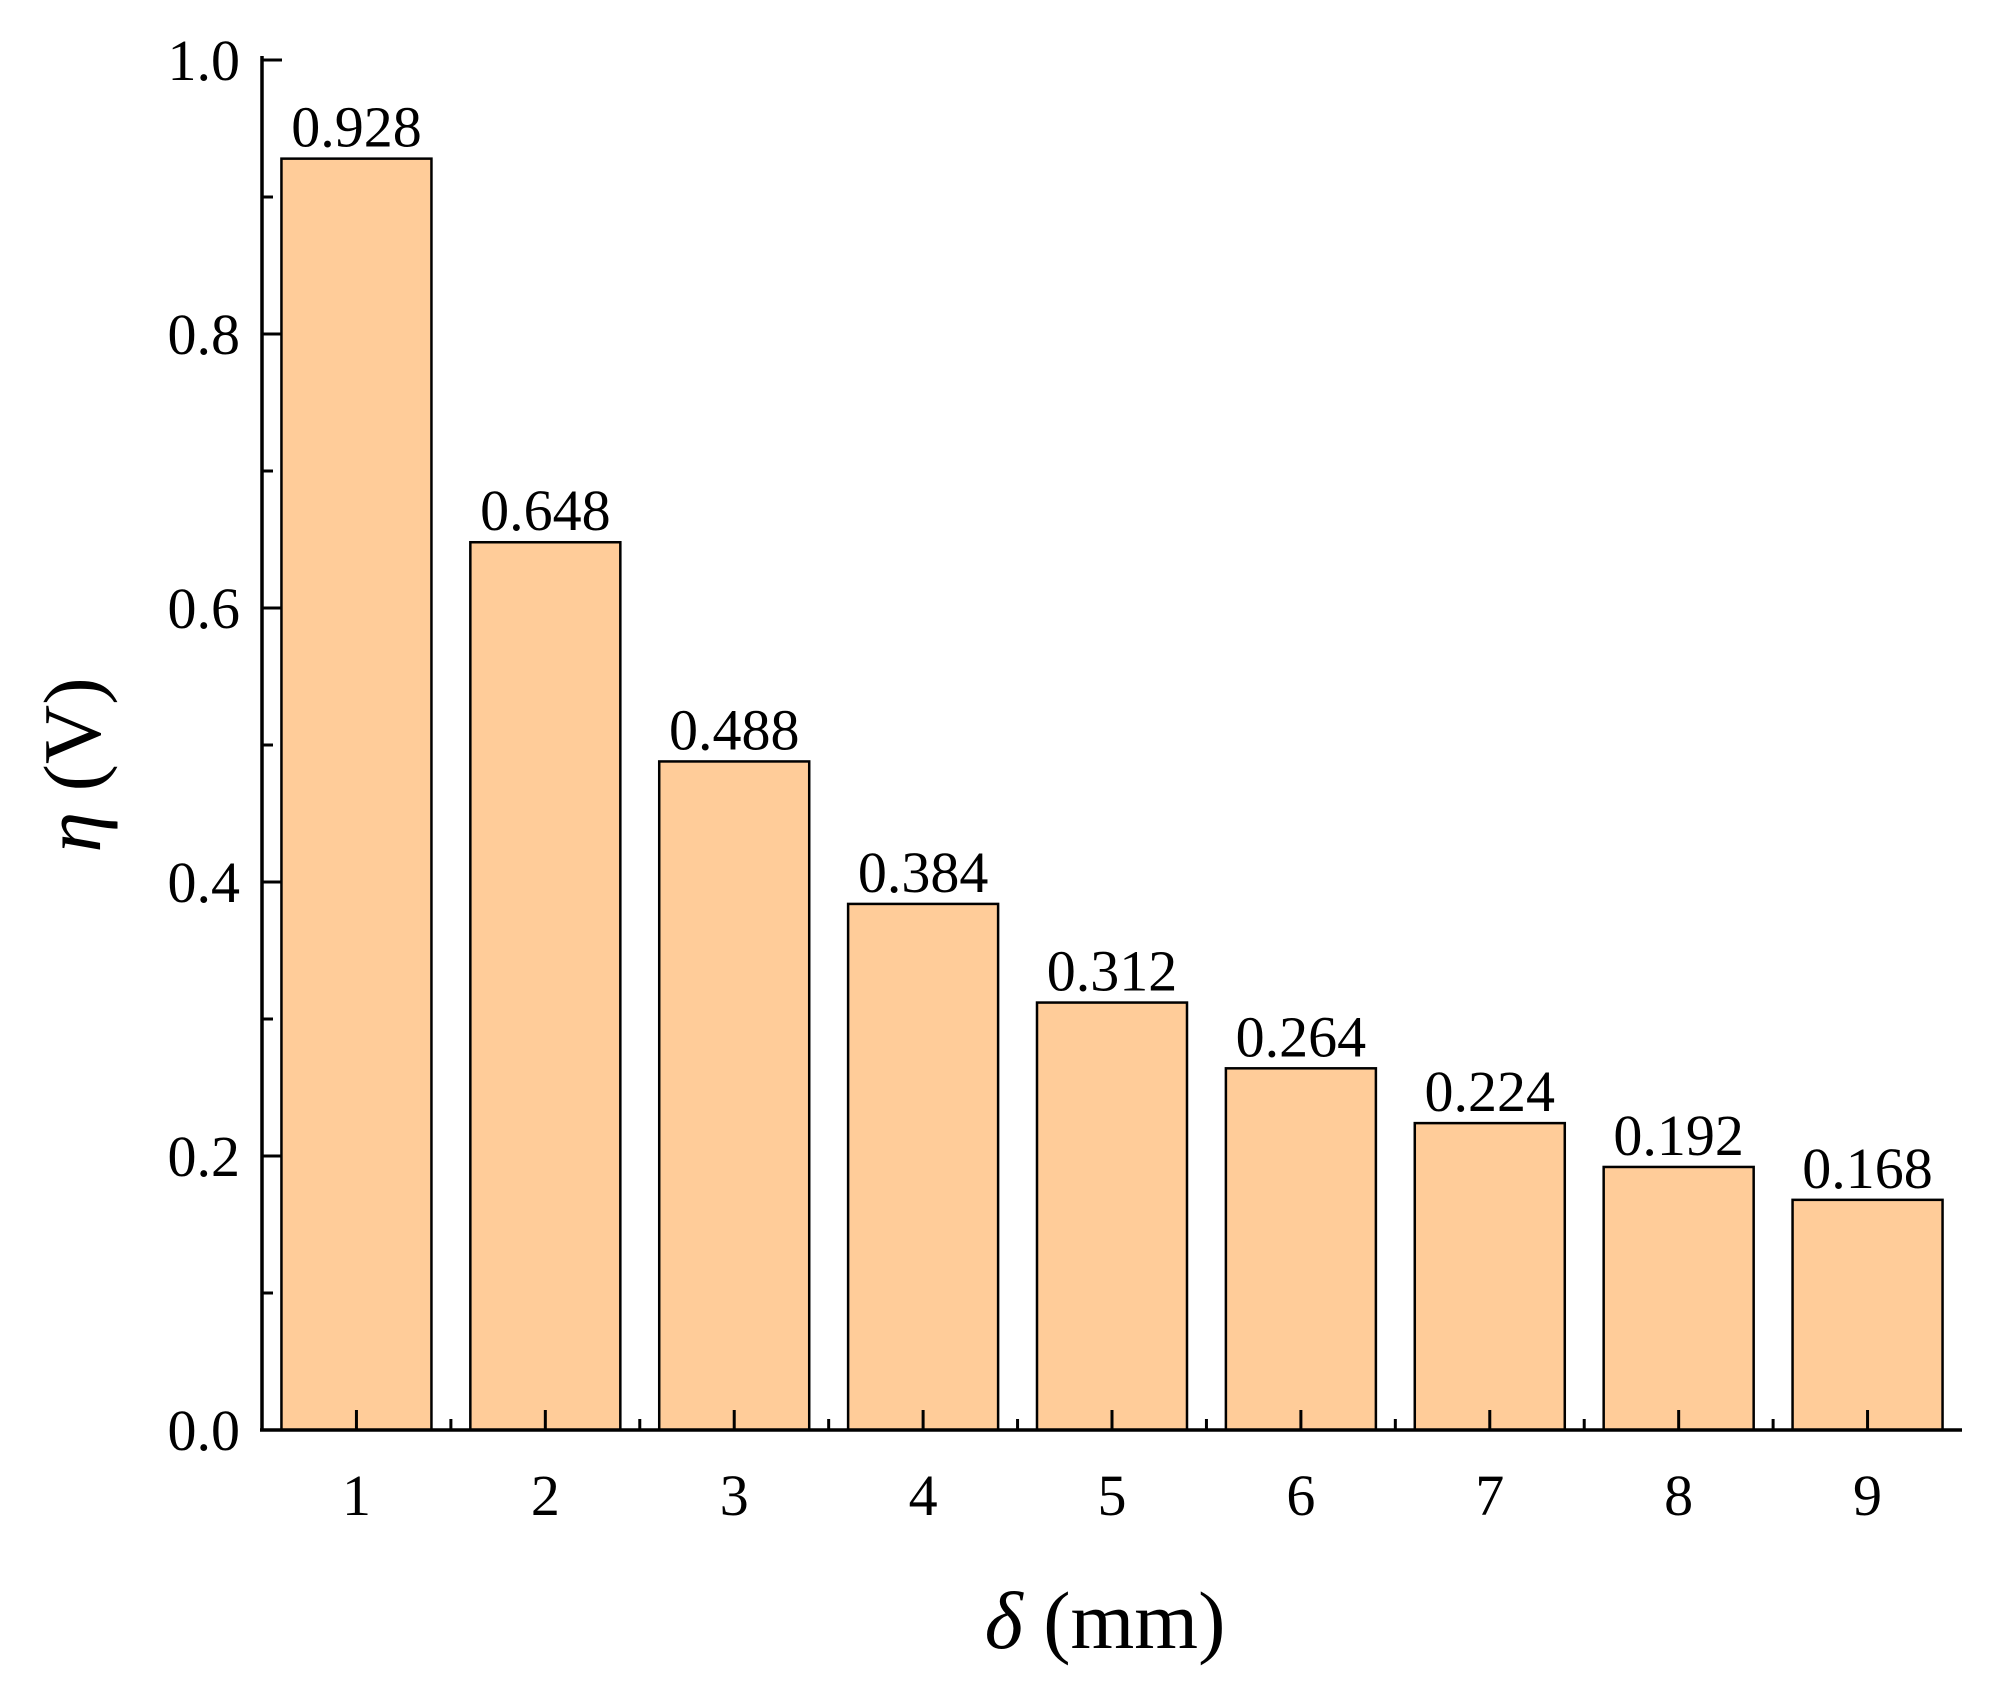  What do you see at coordinates (1678, 1495) in the screenshot?
I see `x-tick-label-8: 8` at bounding box center [1678, 1495].